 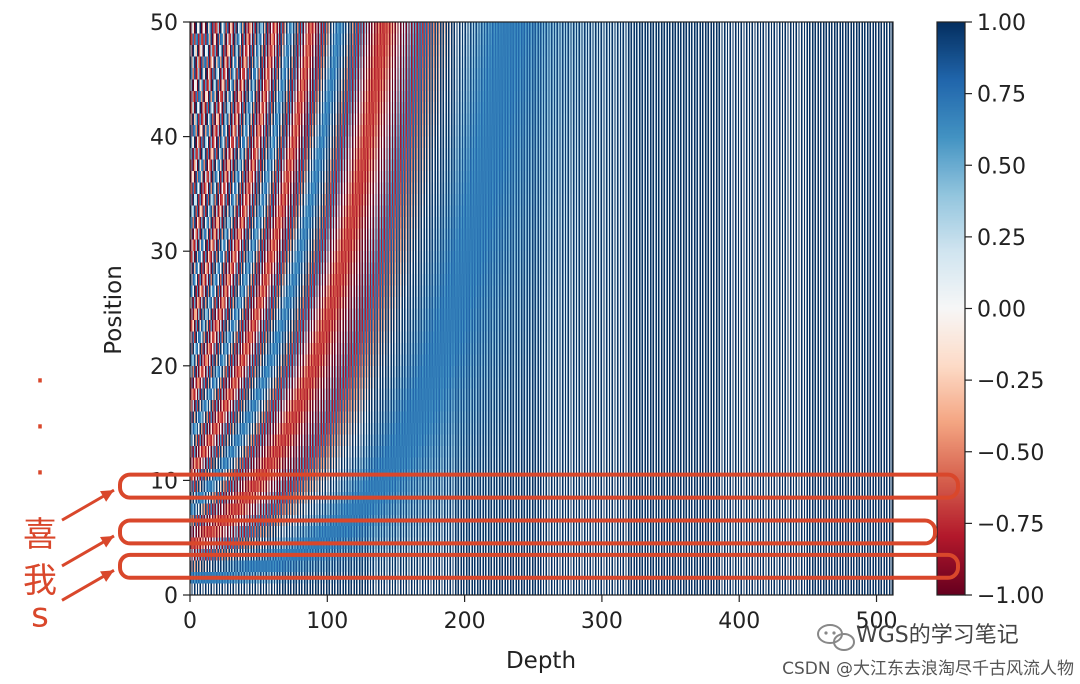 What do you see at coordinates (1001, 23) in the screenshot?
I see `colorbar-tick-label: 1.00` at bounding box center [1001, 23].